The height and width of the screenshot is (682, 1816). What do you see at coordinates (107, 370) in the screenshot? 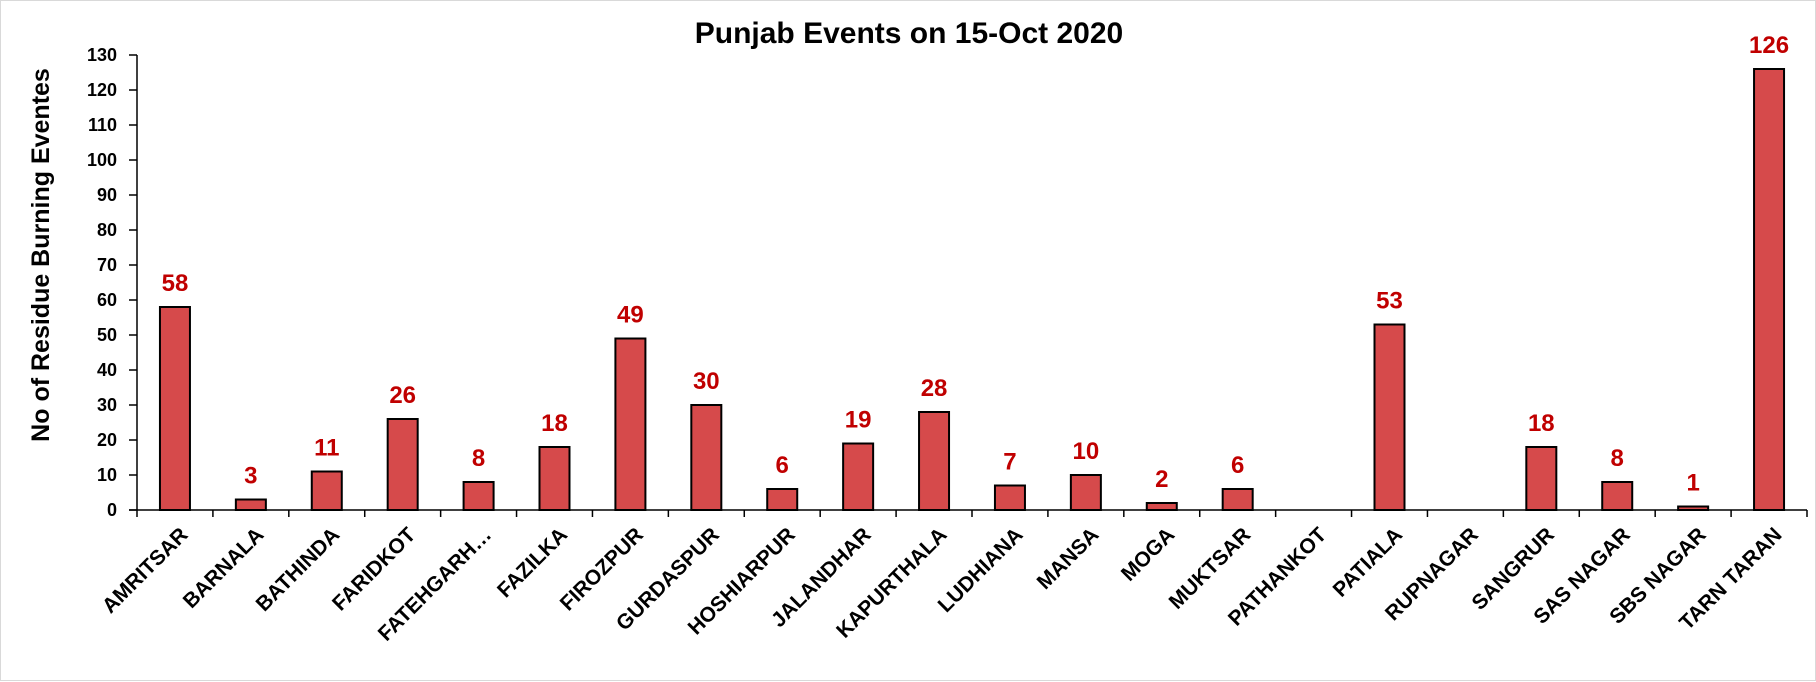
I see `y-tick-label: 40` at bounding box center [107, 370].